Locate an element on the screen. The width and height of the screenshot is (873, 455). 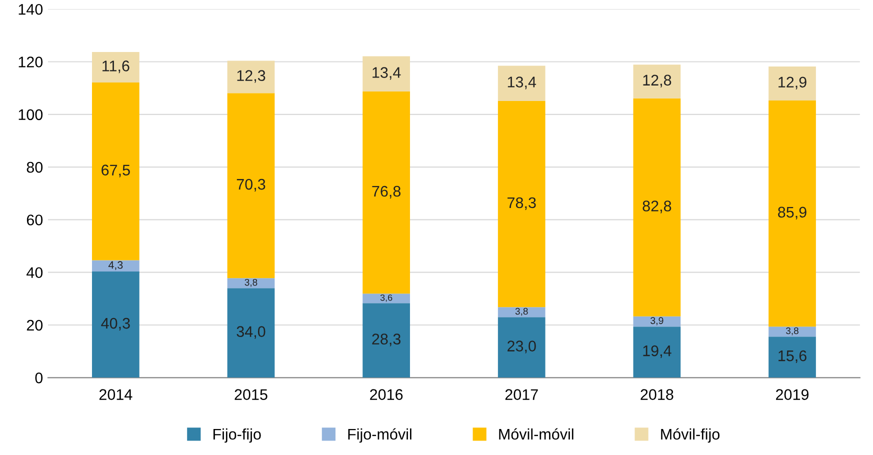
x-tick-label: 2016 is located at coordinates (386, 394).